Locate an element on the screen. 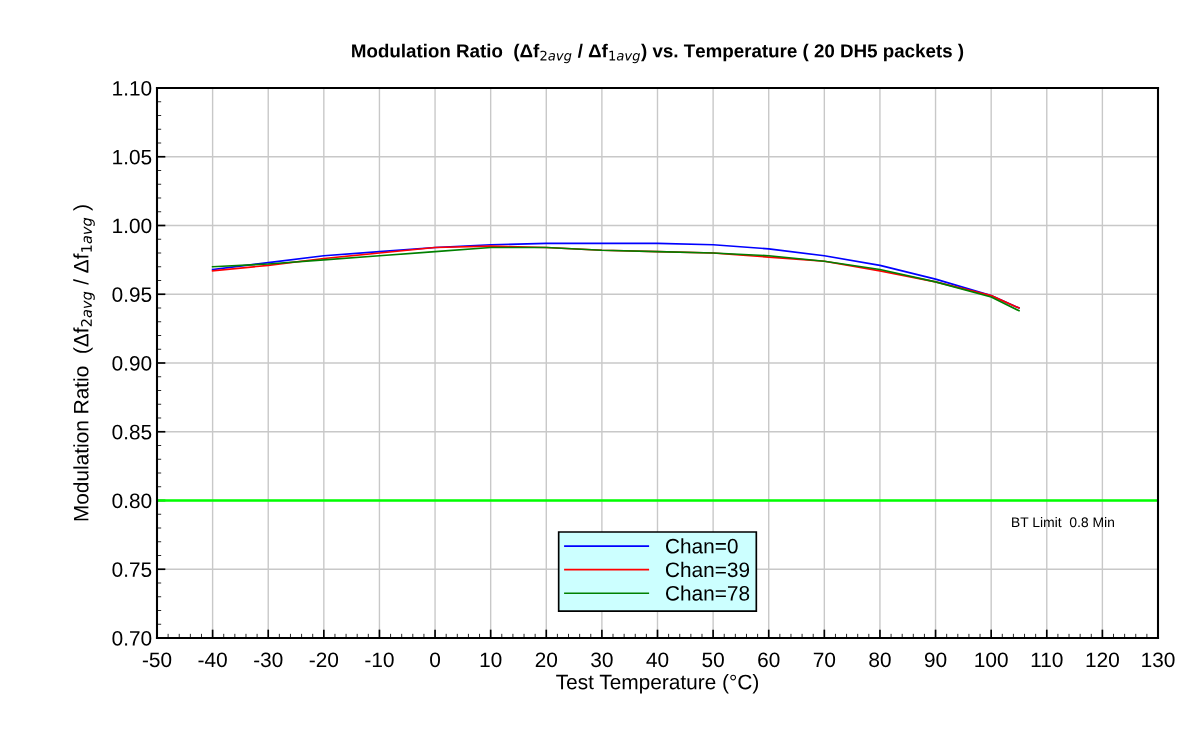 The image size is (1186, 735). x-tick-label: 120 is located at coordinates (1102, 660).